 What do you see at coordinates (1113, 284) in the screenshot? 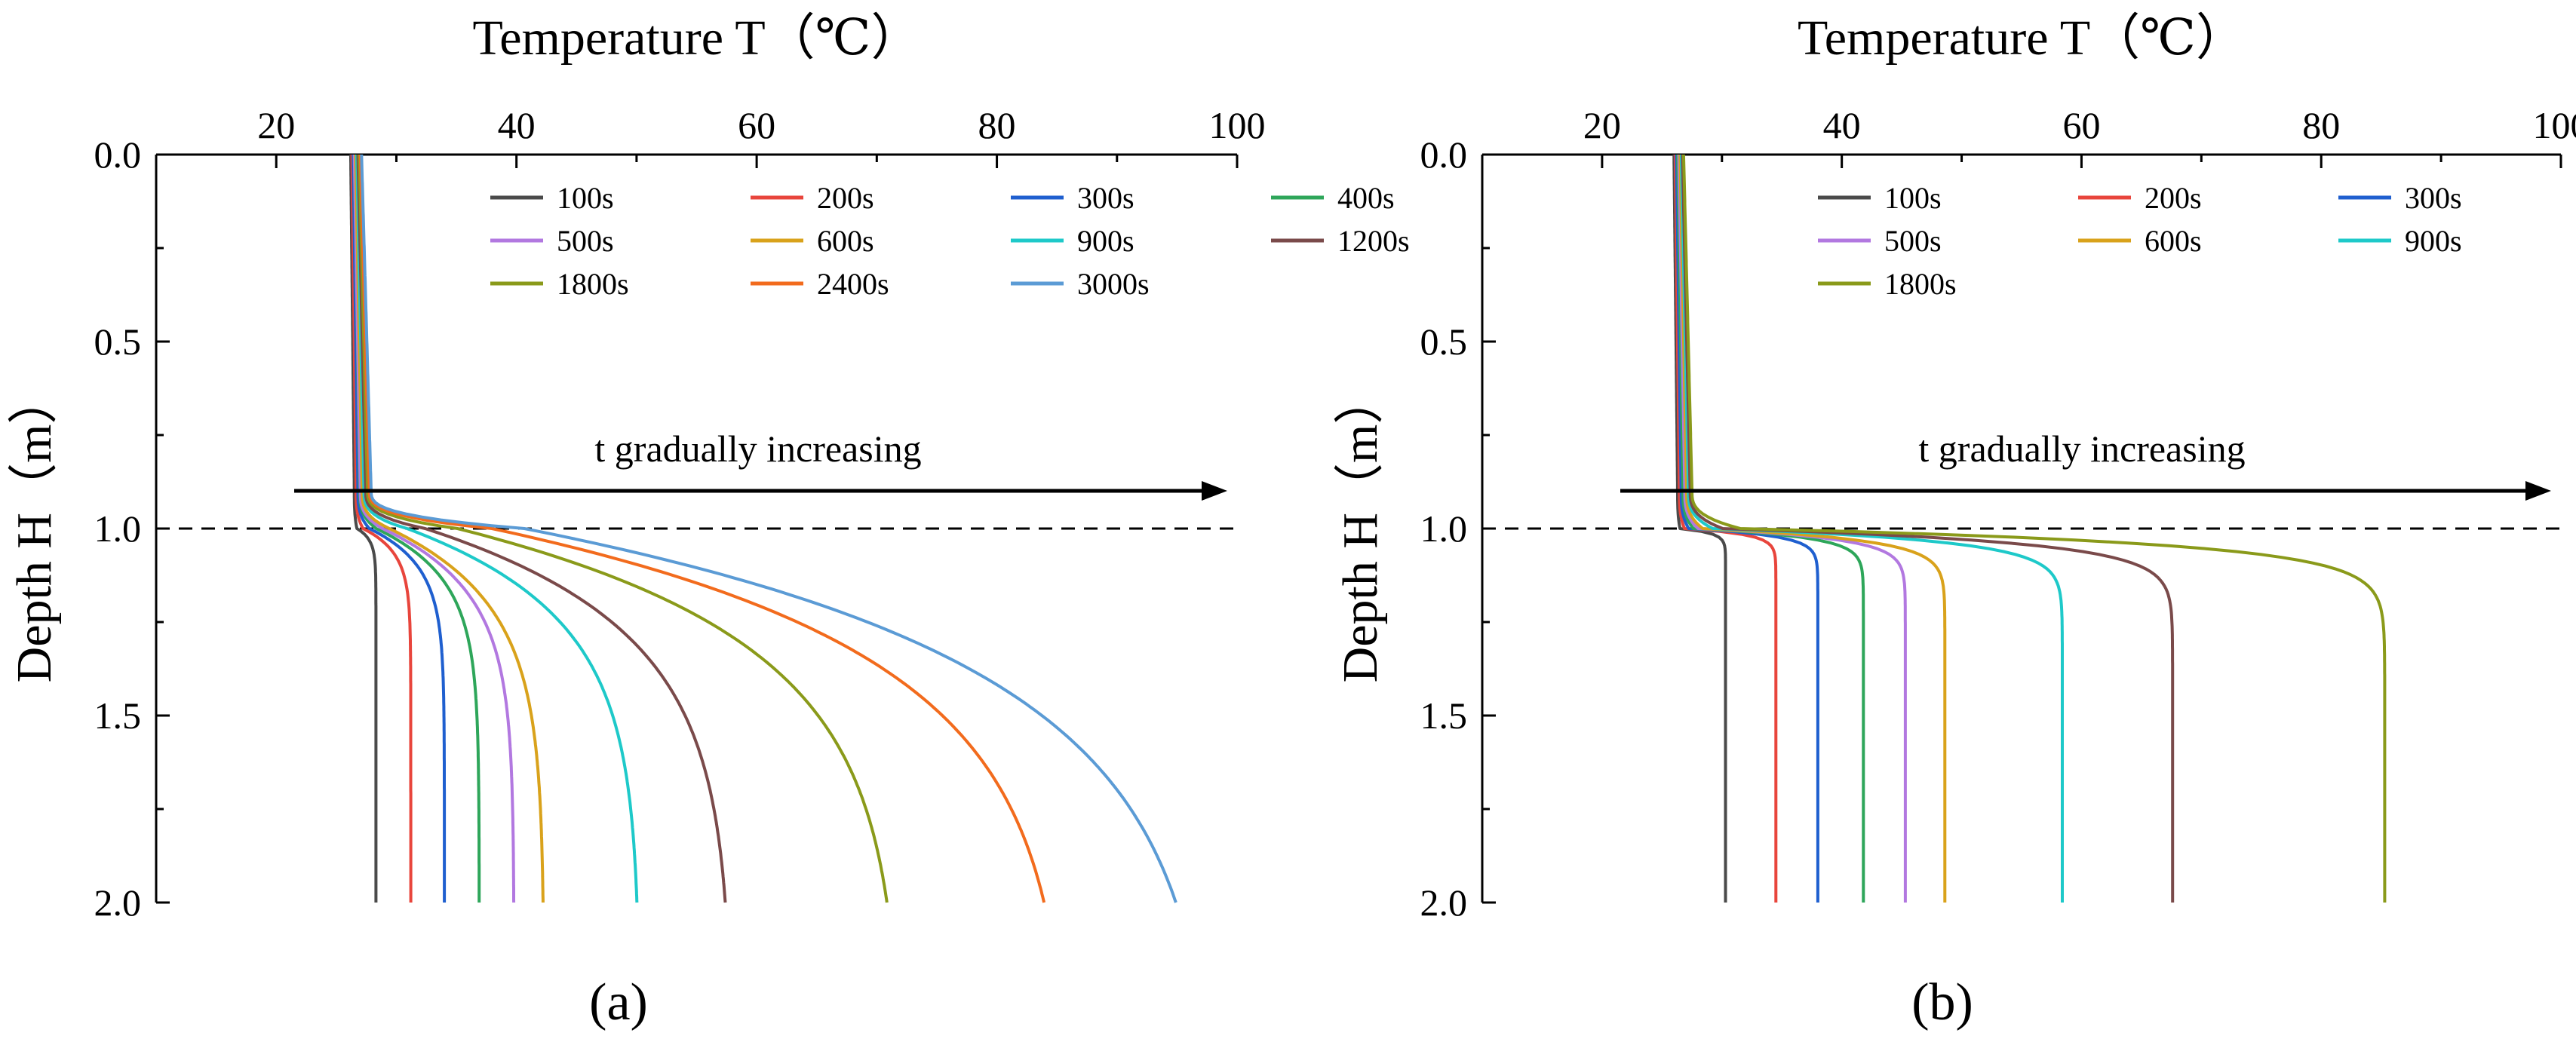
I see `legend-label: 3000s` at bounding box center [1113, 284].